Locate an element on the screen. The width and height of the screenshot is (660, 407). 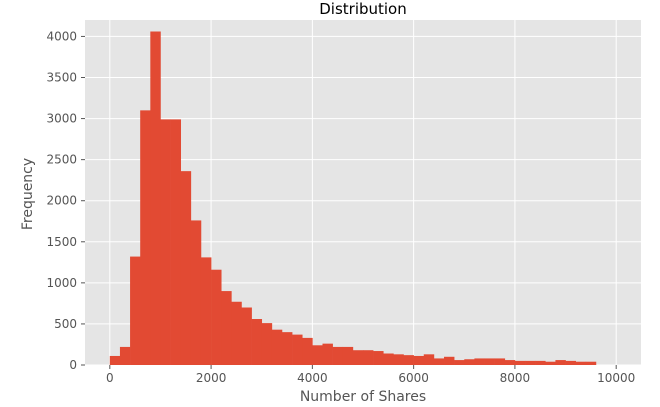
y-tick-label: 1000 is located at coordinates (61, 283).